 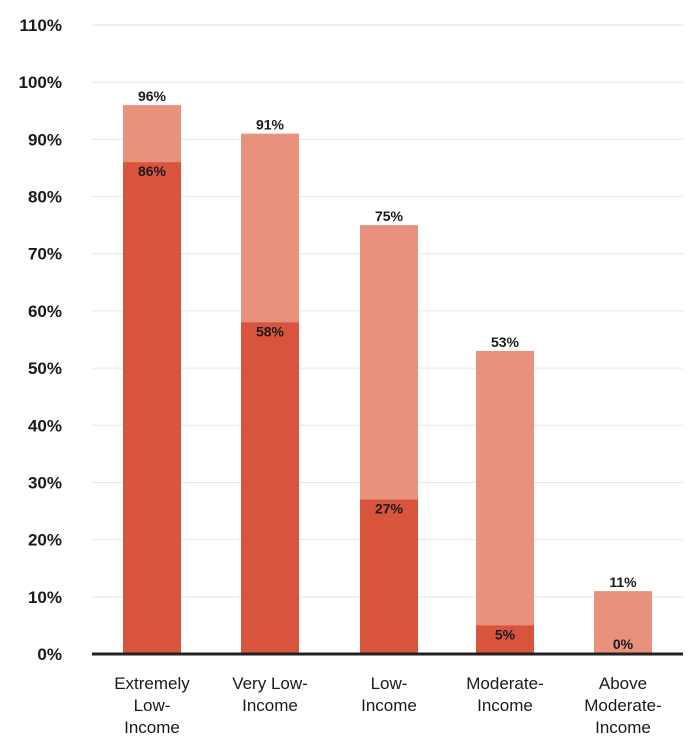 I want to click on y-tick-label: 10%, so click(x=45, y=597).